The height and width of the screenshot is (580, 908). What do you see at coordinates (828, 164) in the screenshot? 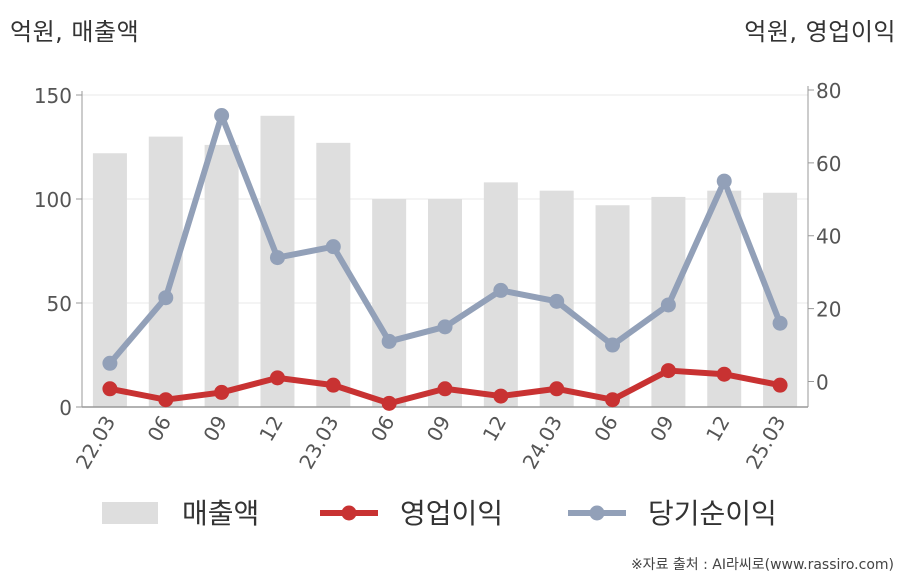
I see `y-right-tick-label: 60` at bounding box center [828, 164].